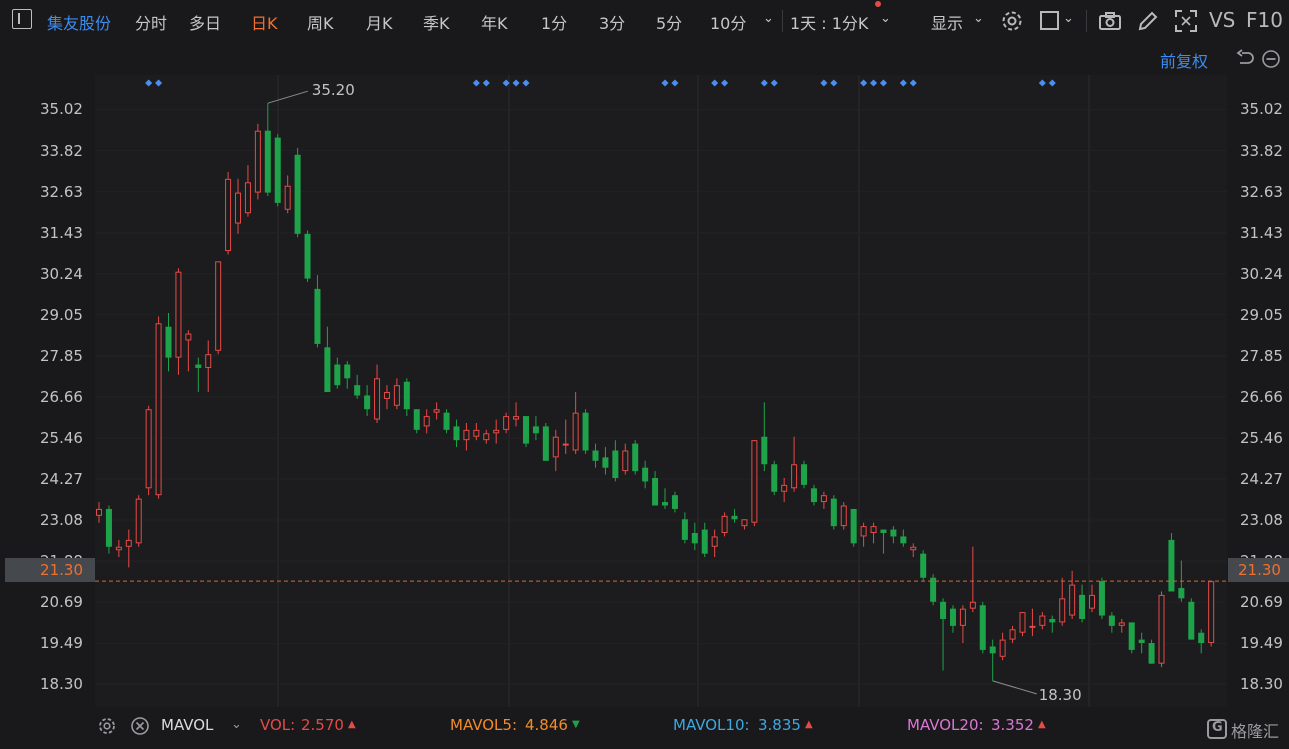 This screenshot has height=749, width=1289. I want to click on y-tick-label-left: 26.66, so click(61, 396).